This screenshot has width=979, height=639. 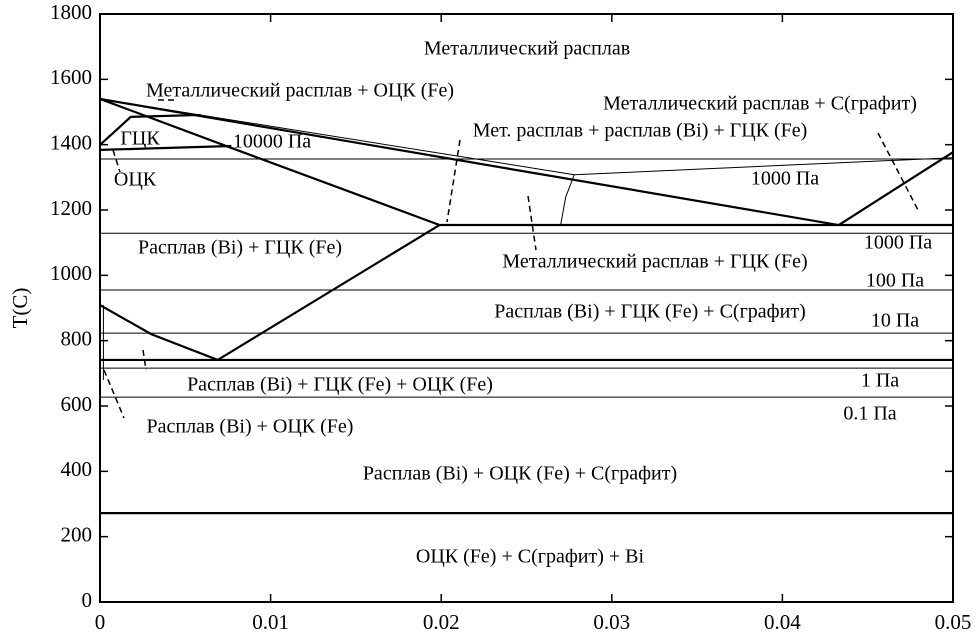 What do you see at coordinates (272, 142) in the screenshot?
I see `annotation: 10000 Па` at bounding box center [272, 142].